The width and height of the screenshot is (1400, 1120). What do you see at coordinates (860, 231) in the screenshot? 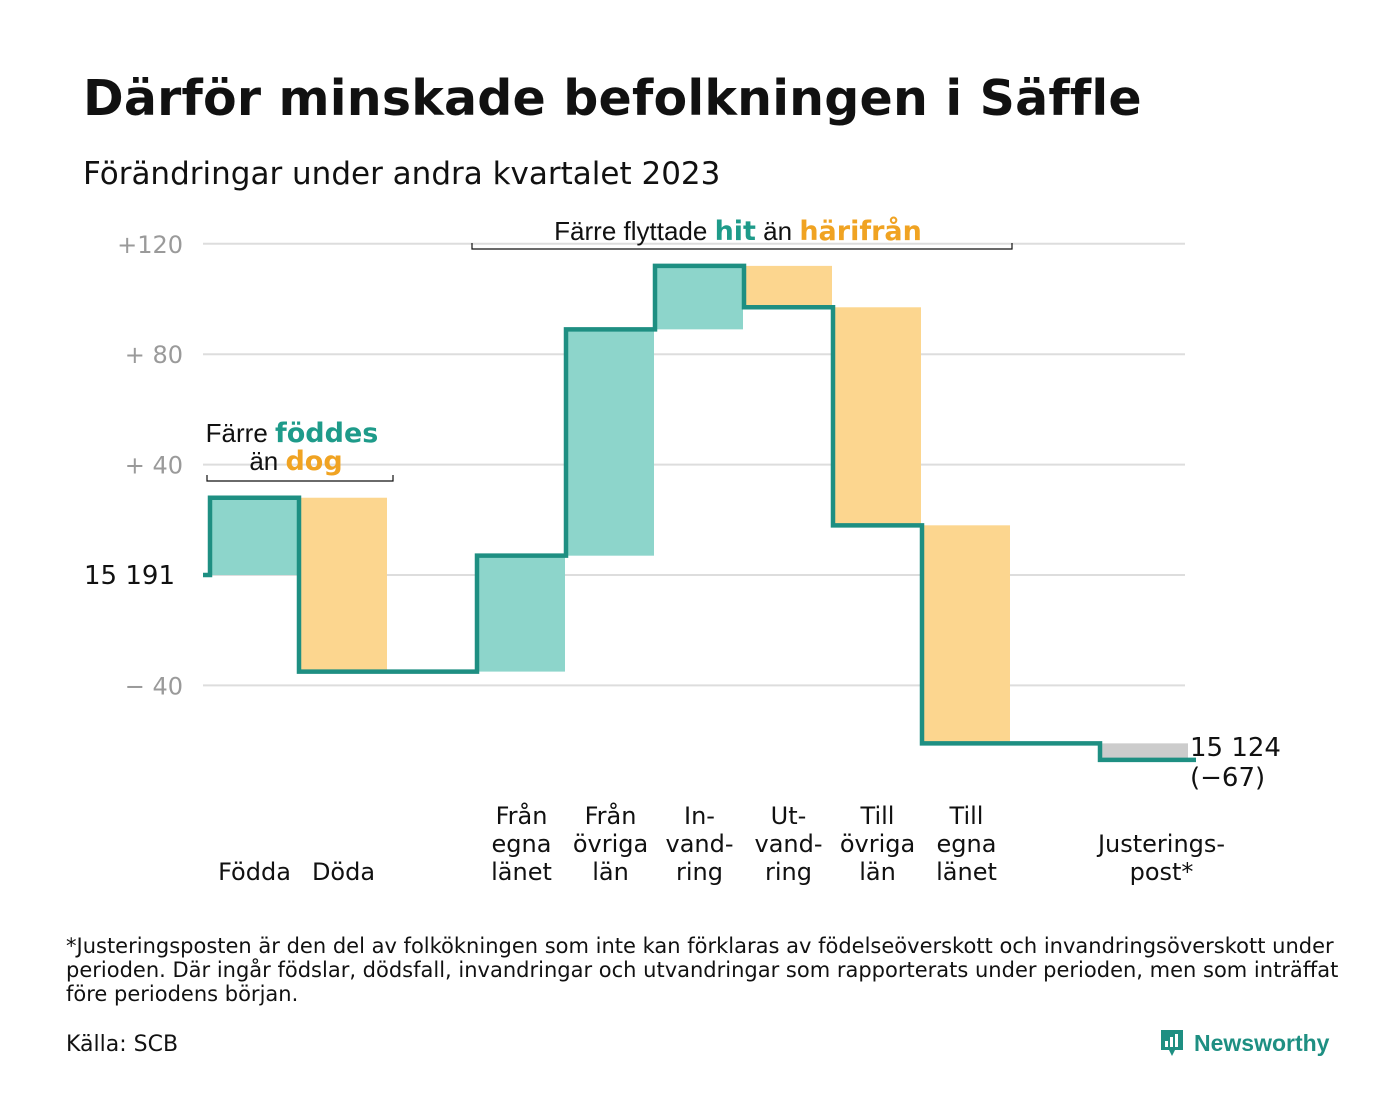
I see `migration-annotation-part: härifrån` at bounding box center [860, 231].